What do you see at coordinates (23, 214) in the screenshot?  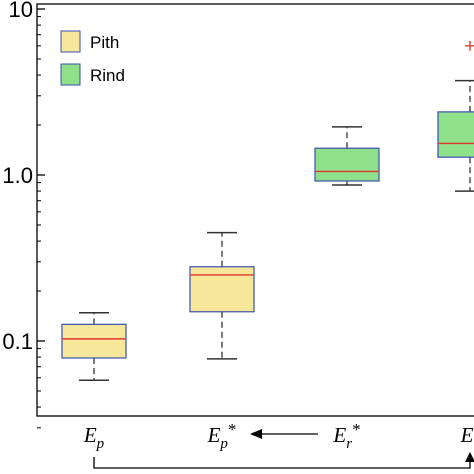 I see `y-axis-ticks: 0.1 1.0 10` at bounding box center [23, 214].